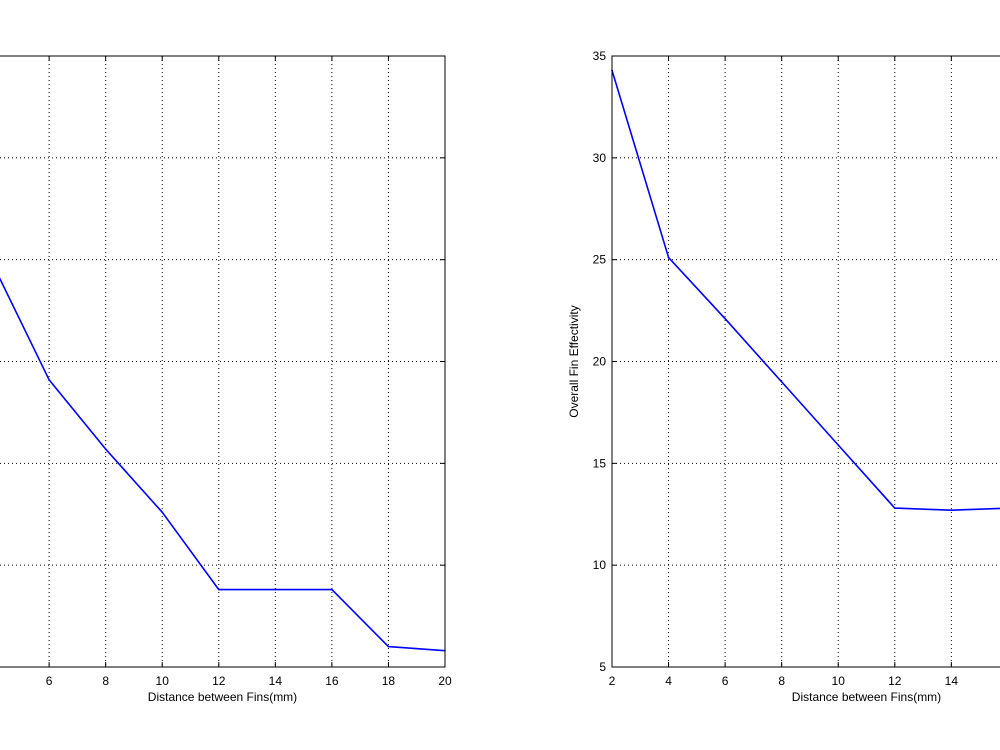 The height and width of the screenshot is (750, 1000). What do you see at coordinates (600, 56) in the screenshot?
I see `y-tick-label: 35` at bounding box center [600, 56].